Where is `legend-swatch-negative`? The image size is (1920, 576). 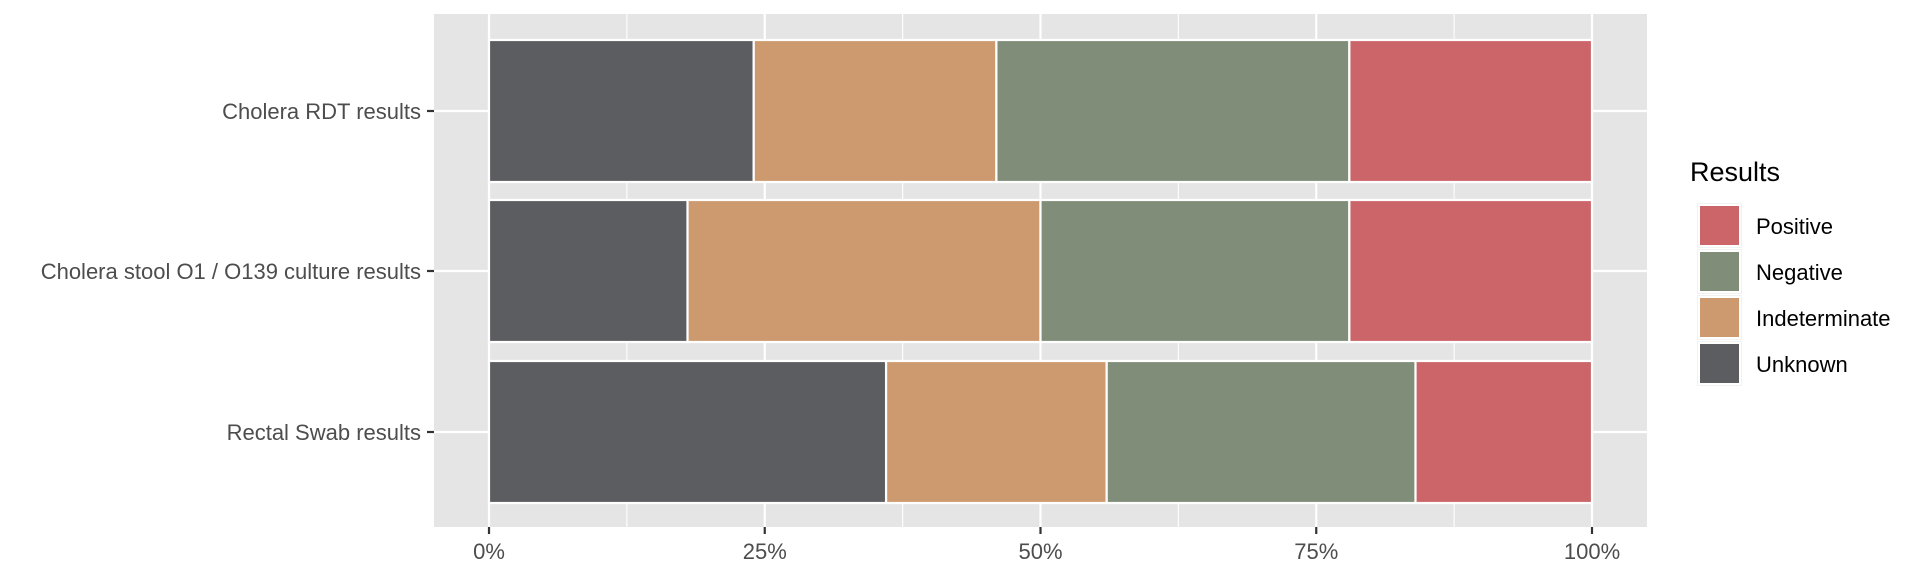
legend-swatch-negative is located at coordinates (1719, 271).